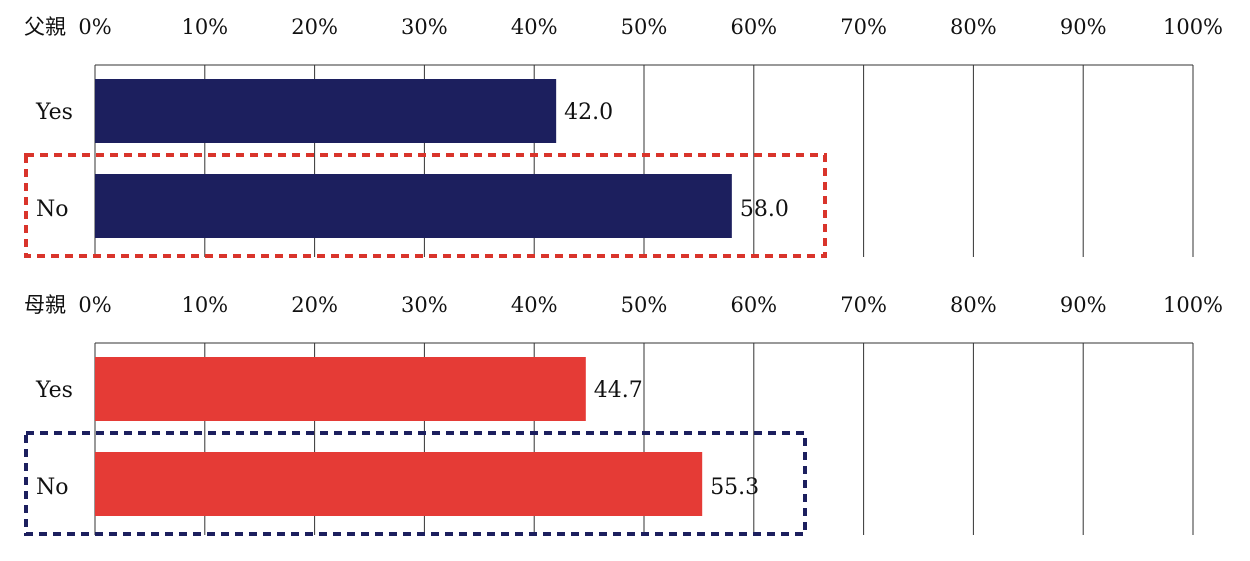 The height and width of the screenshot is (561, 1250). What do you see at coordinates (618, 390) in the screenshot?
I see `value-label: 44.7` at bounding box center [618, 390].